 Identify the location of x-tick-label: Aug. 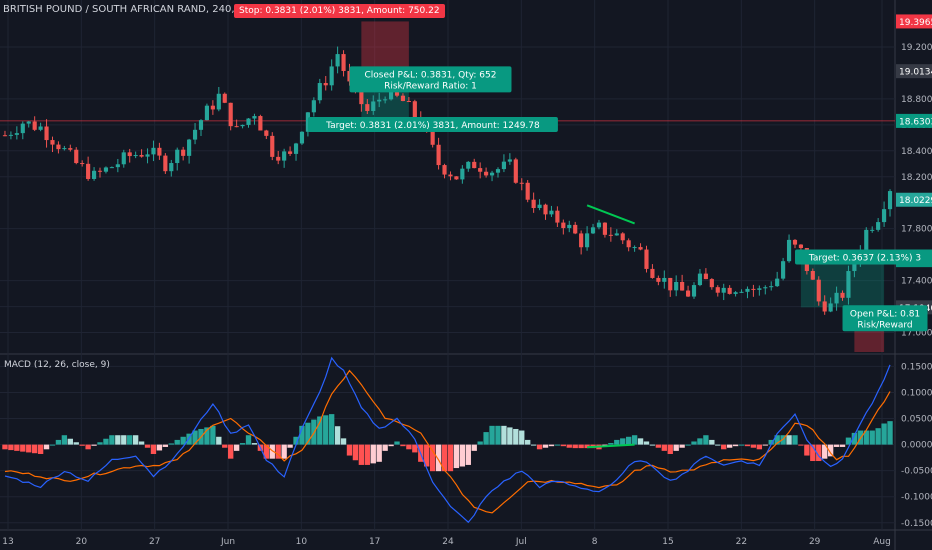
(882, 542).